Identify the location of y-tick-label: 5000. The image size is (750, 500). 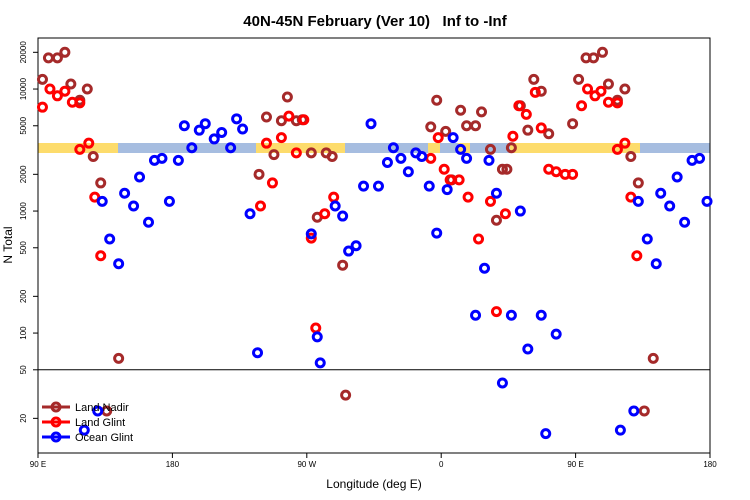
(23, 125).